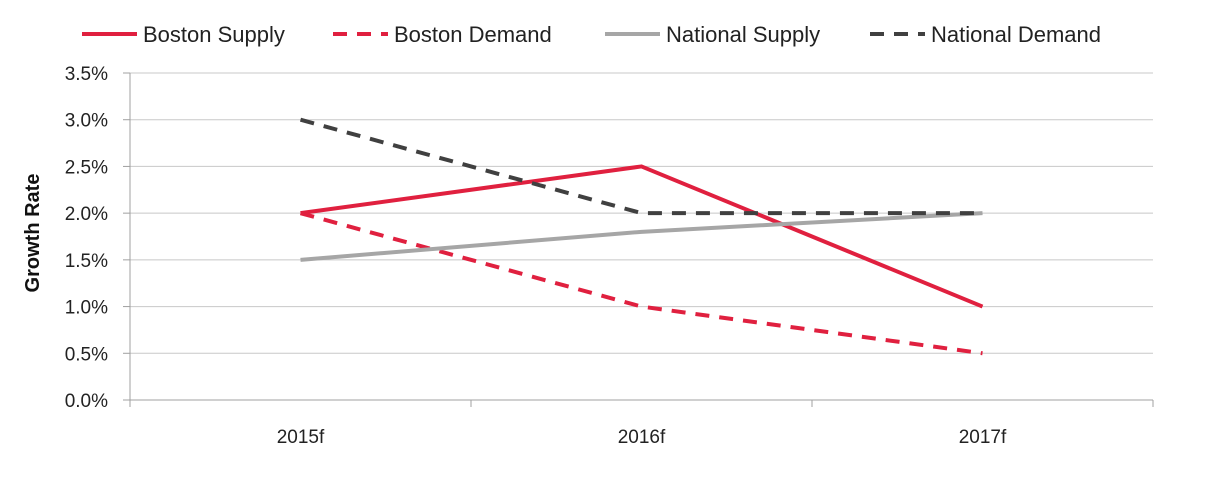 The image size is (1208, 483). I want to click on y-tick-label: 2.5%, so click(86, 167).